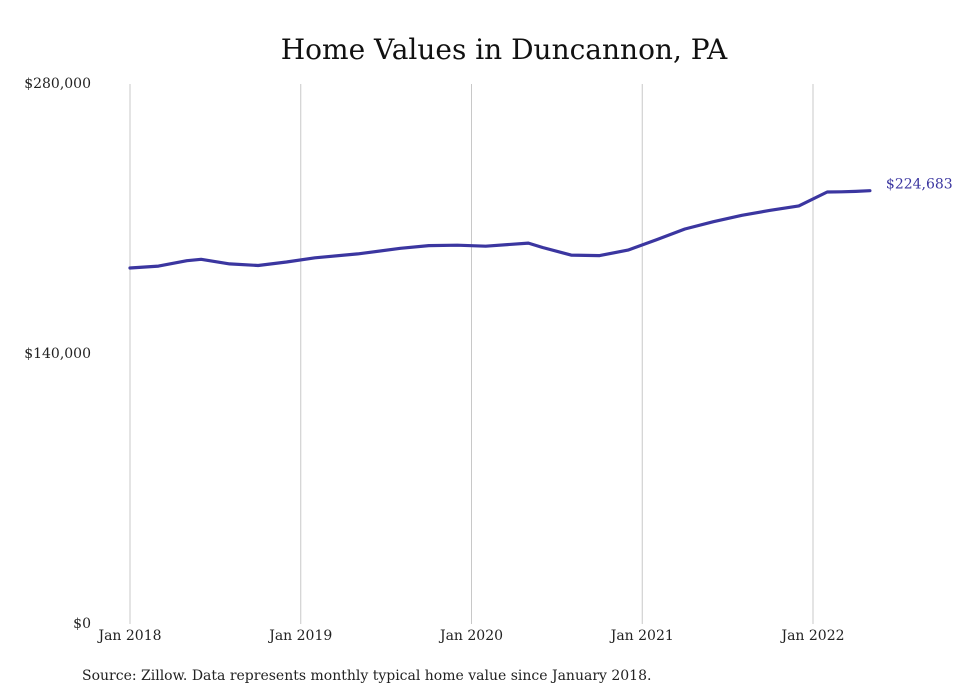 The width and height of the screenshot is (980, 699). I want to click on x-tick-label: Jan 2020, so click(470, 636).